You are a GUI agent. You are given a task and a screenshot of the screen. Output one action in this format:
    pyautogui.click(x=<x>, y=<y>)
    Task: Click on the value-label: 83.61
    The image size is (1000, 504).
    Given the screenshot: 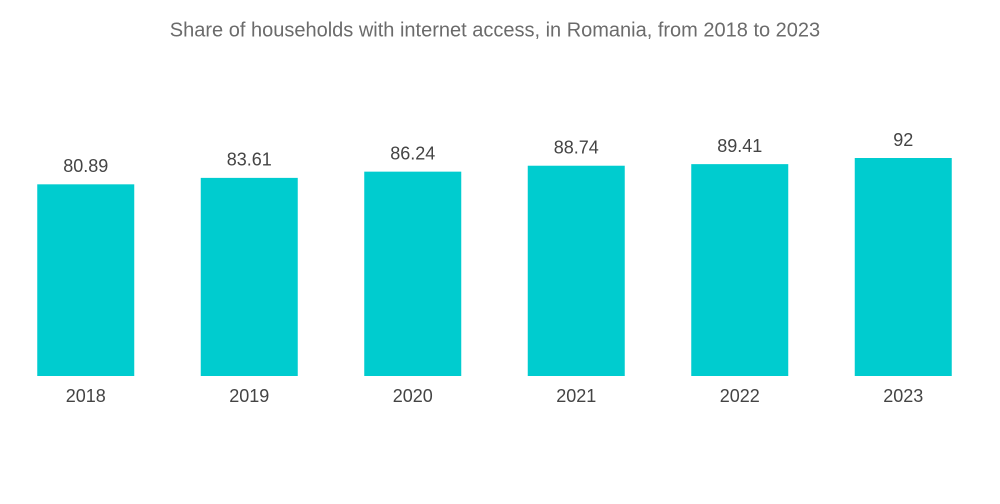 What is the action you would take?
    pyautogui.click(x=249, y=160)
    